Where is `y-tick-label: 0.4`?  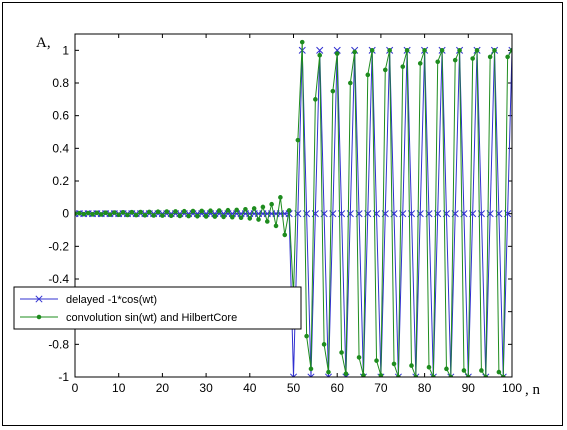 y-tick-label: 0.4 is located at coordinates (60, 148).